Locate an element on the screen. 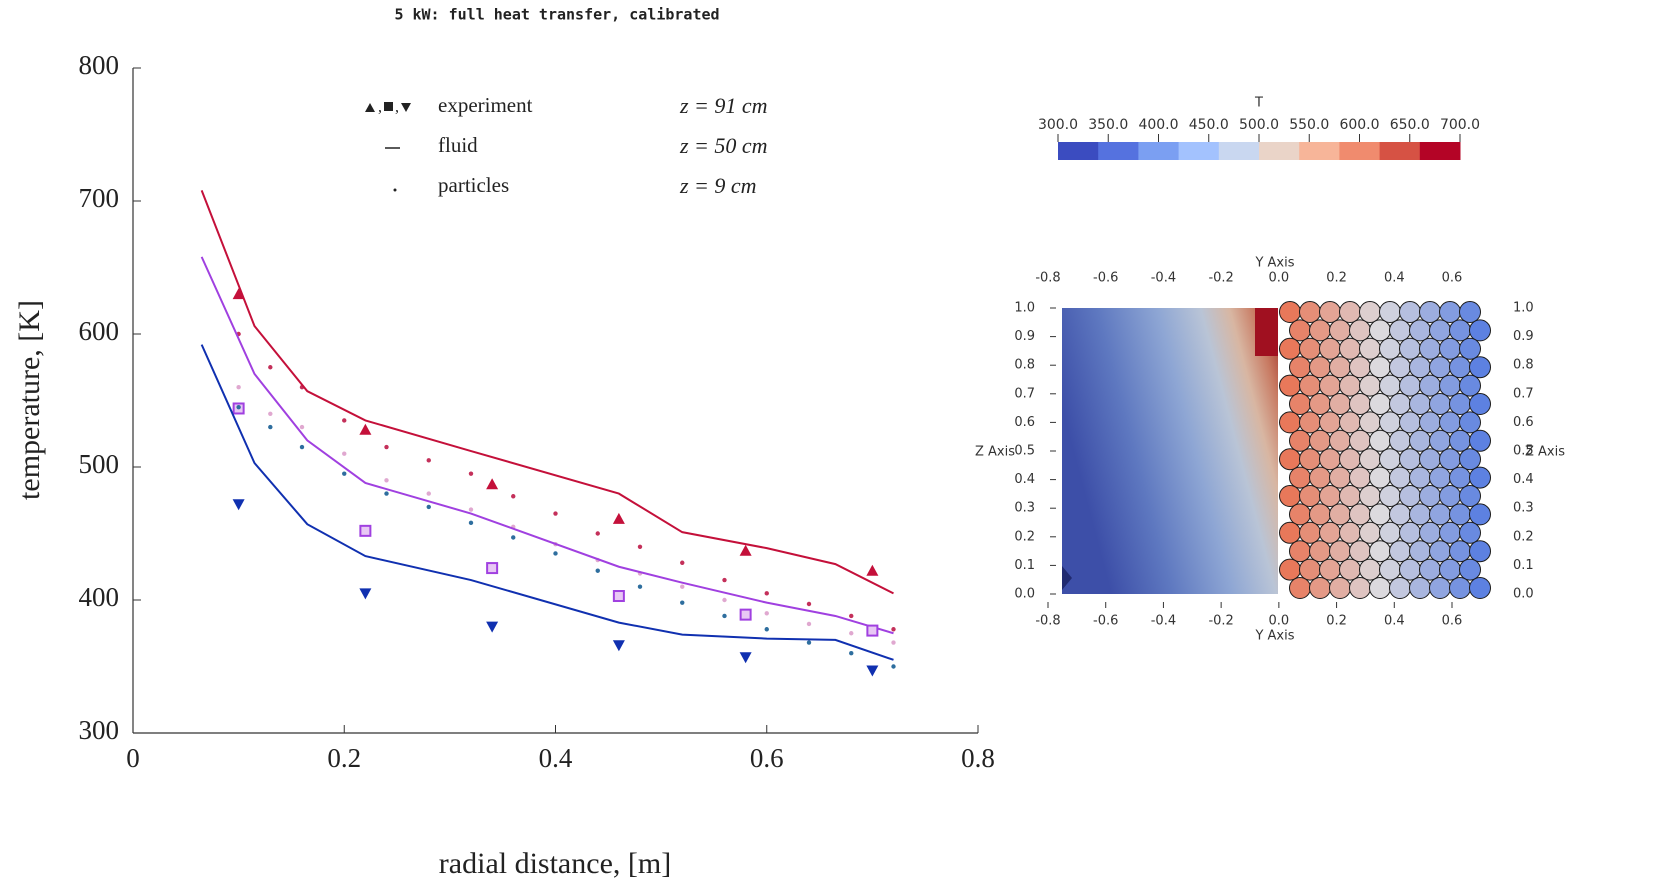 This screenshot has height=886, width=1664. sim-y-tick-label-top: 0.2 is located at coordinates (1336, 278).